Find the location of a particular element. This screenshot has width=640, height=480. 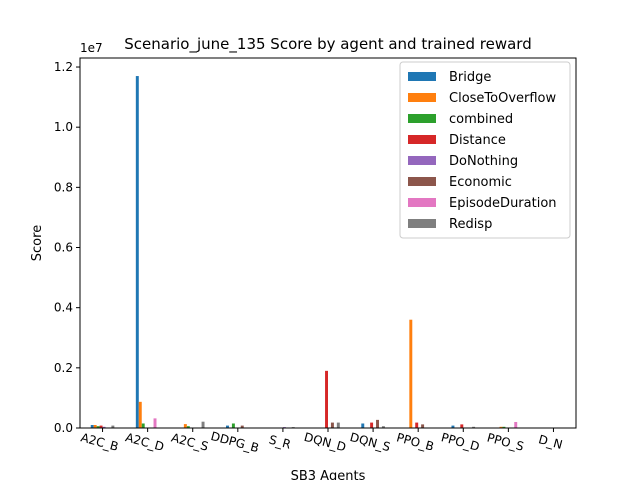

legend-entry: Distance is located at coordinates (477, 140).